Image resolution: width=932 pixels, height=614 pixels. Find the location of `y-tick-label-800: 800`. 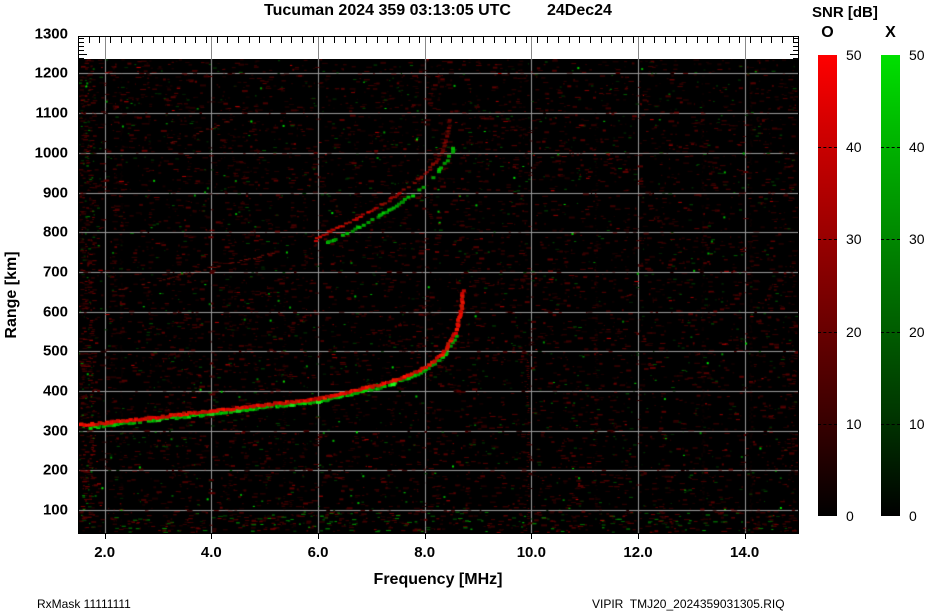

y-tick-label-800: 800 is located at coordinates (55, 232).